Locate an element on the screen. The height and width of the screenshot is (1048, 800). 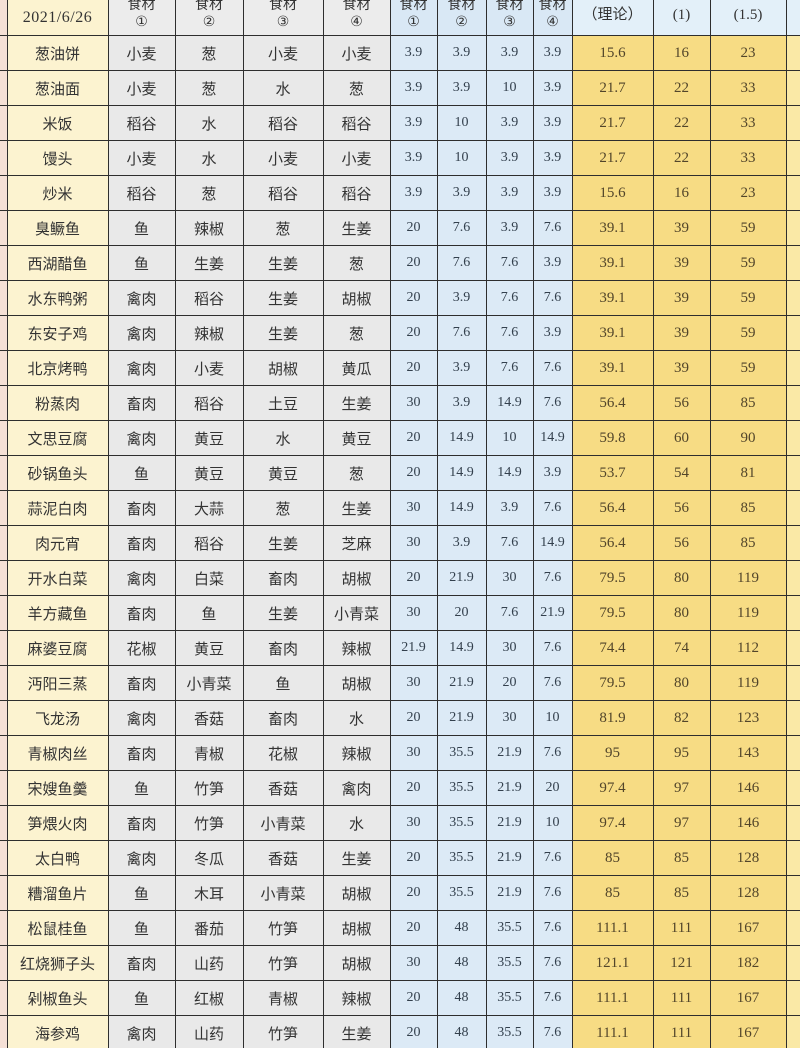
ingredient-2-cell: 大蒜 is located at coordinates (209, 508).